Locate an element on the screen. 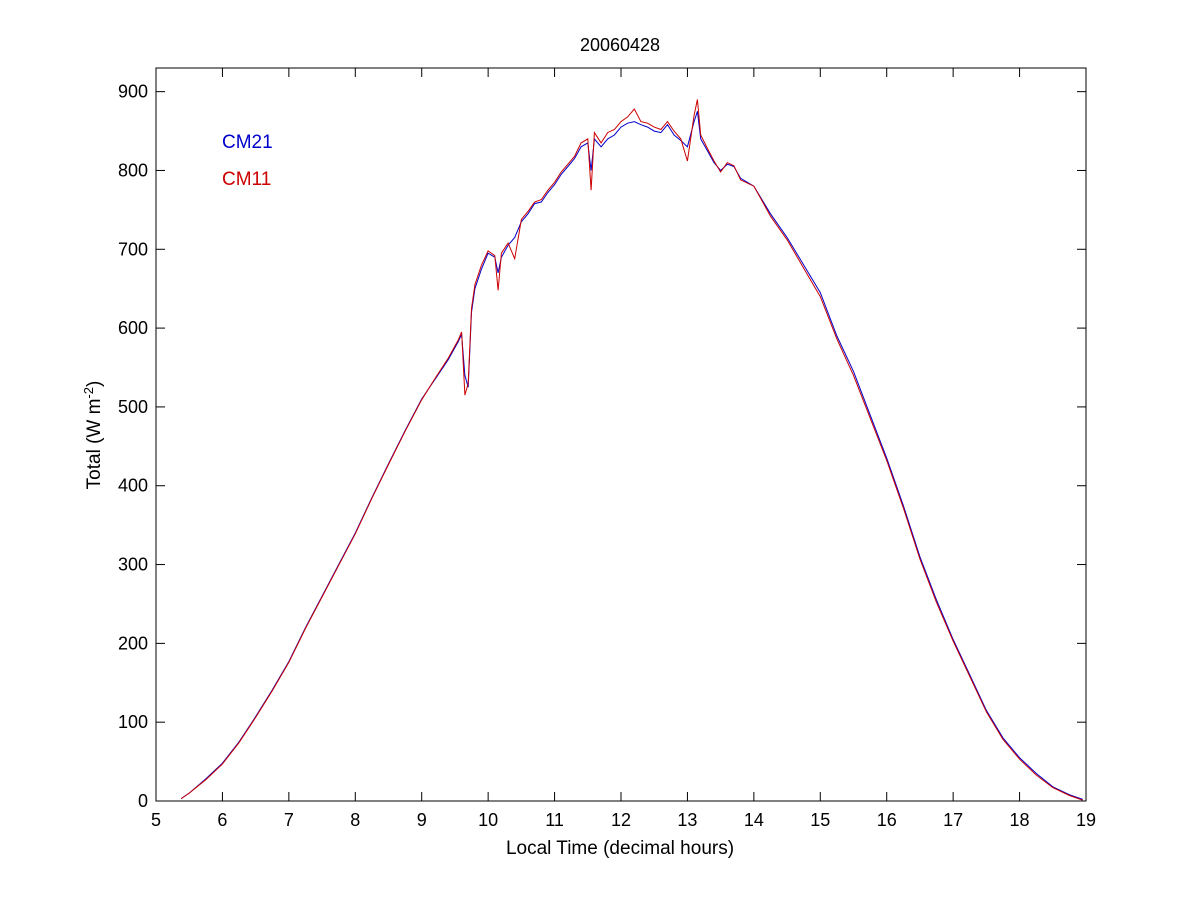  y-axis-label-close: ) is located at coordinates (94, 384).